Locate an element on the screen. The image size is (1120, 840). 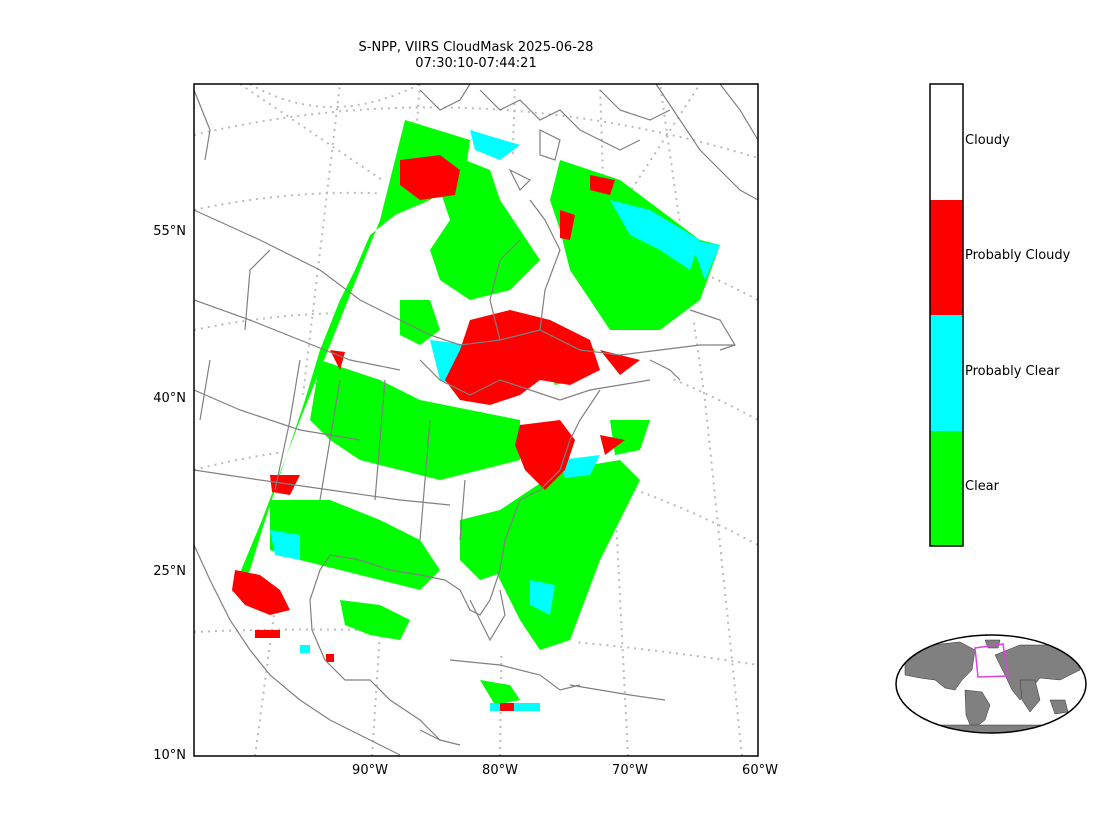
legend-label-cloudy: Cloudy is located at coordinates (987, 140).